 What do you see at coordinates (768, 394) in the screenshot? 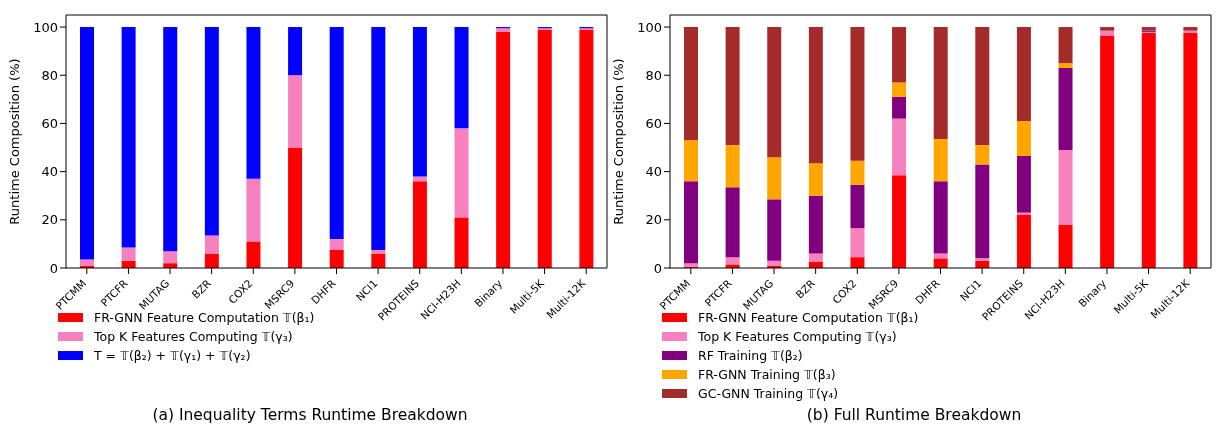
I see `legend-label: GC-GNN Training 𝕋(γ₄)` at bounding box center [768, 394].